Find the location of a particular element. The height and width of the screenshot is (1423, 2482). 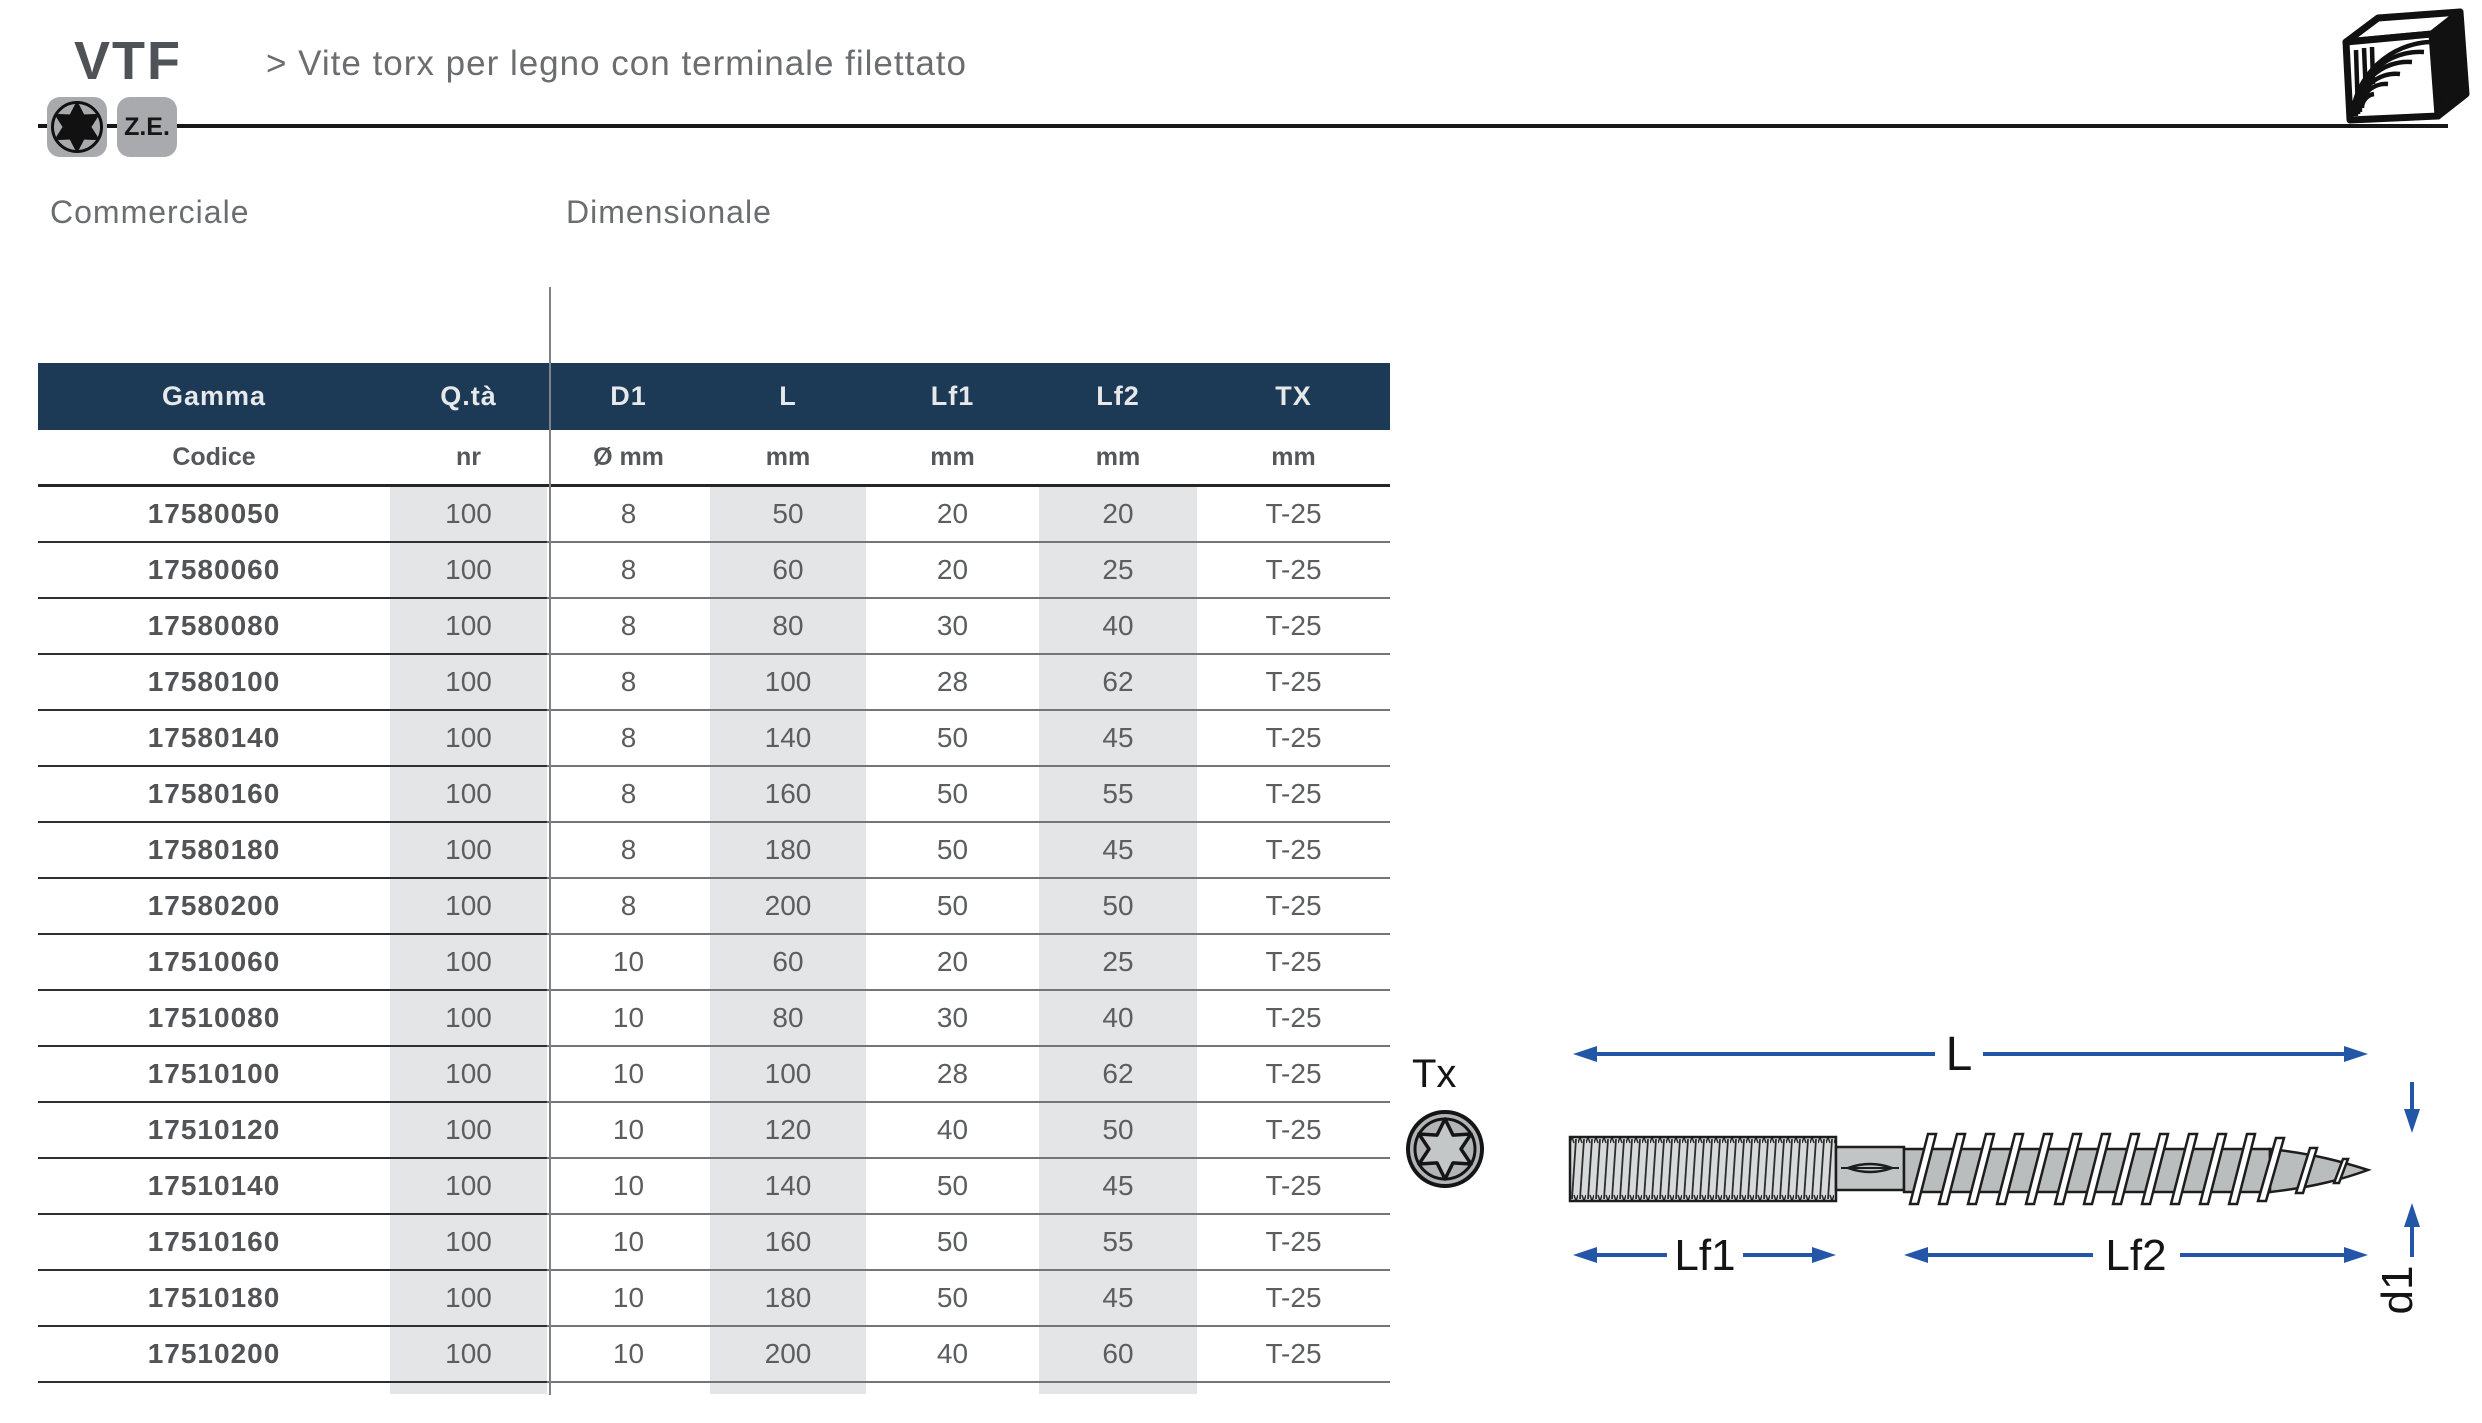

column-header: L is located at coordinates (788, 396).